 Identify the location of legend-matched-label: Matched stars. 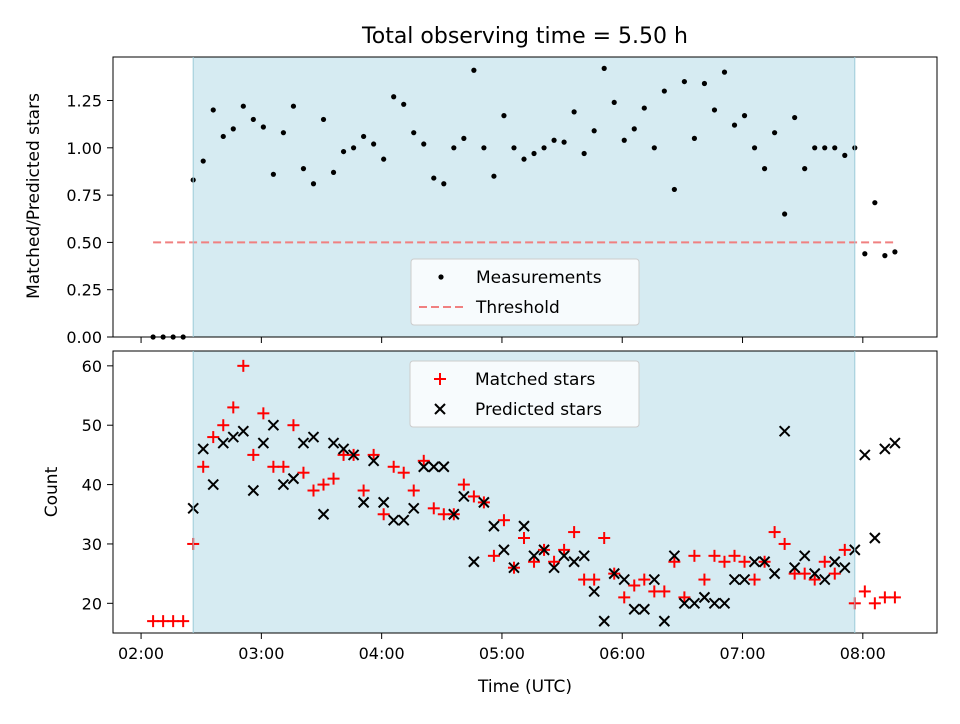
(535, 380).